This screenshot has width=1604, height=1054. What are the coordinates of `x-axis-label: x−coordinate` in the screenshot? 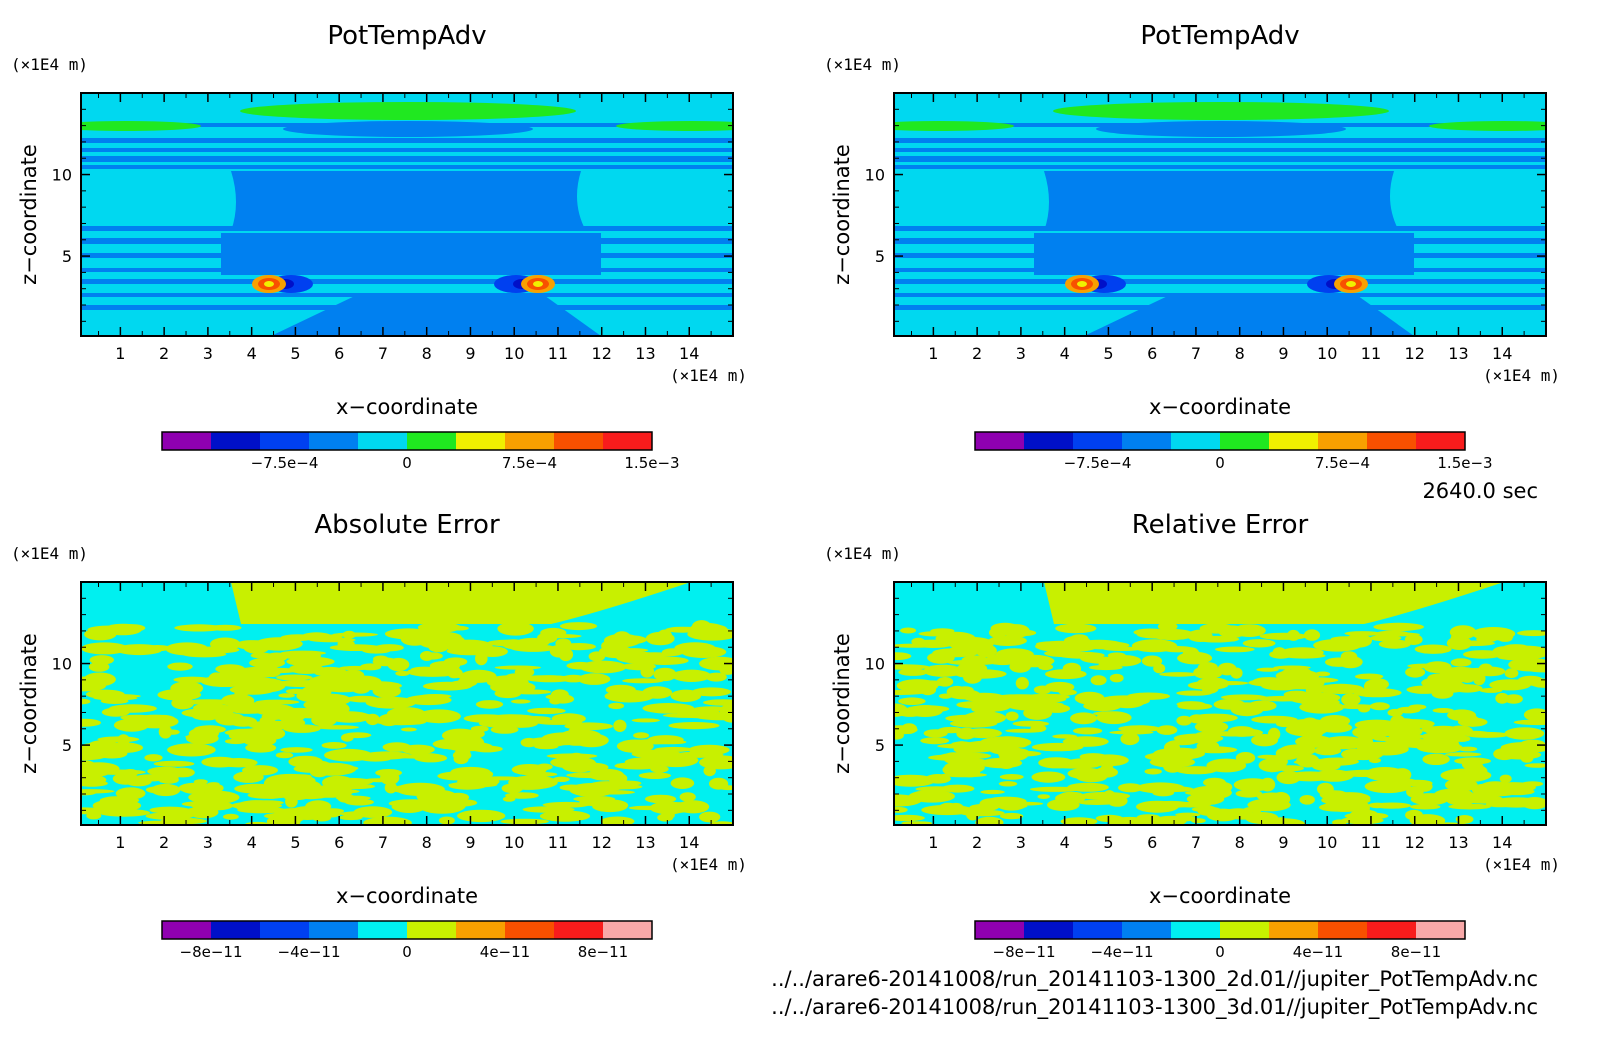 It's located at (1220, 407).